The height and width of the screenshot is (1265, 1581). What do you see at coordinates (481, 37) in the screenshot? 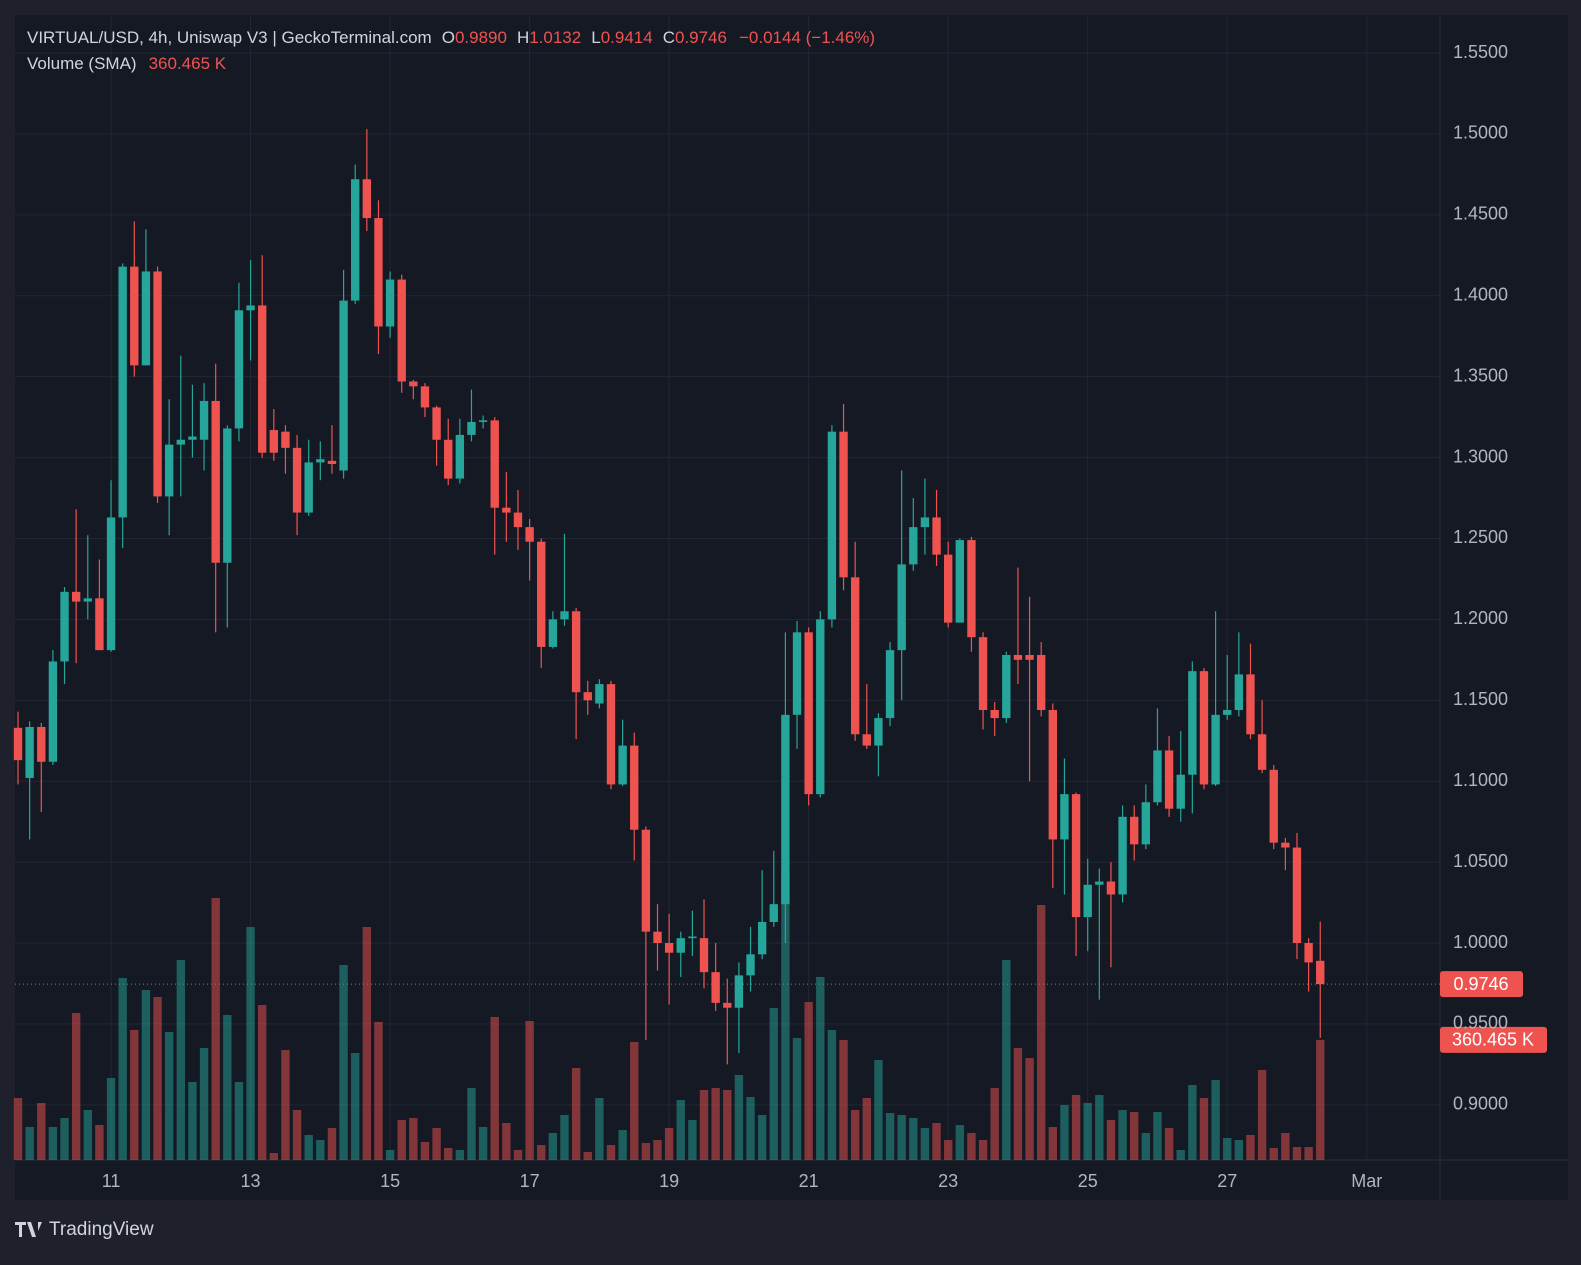
I see `ohlc-value: 0.9890` at bounding box center [481, 37].